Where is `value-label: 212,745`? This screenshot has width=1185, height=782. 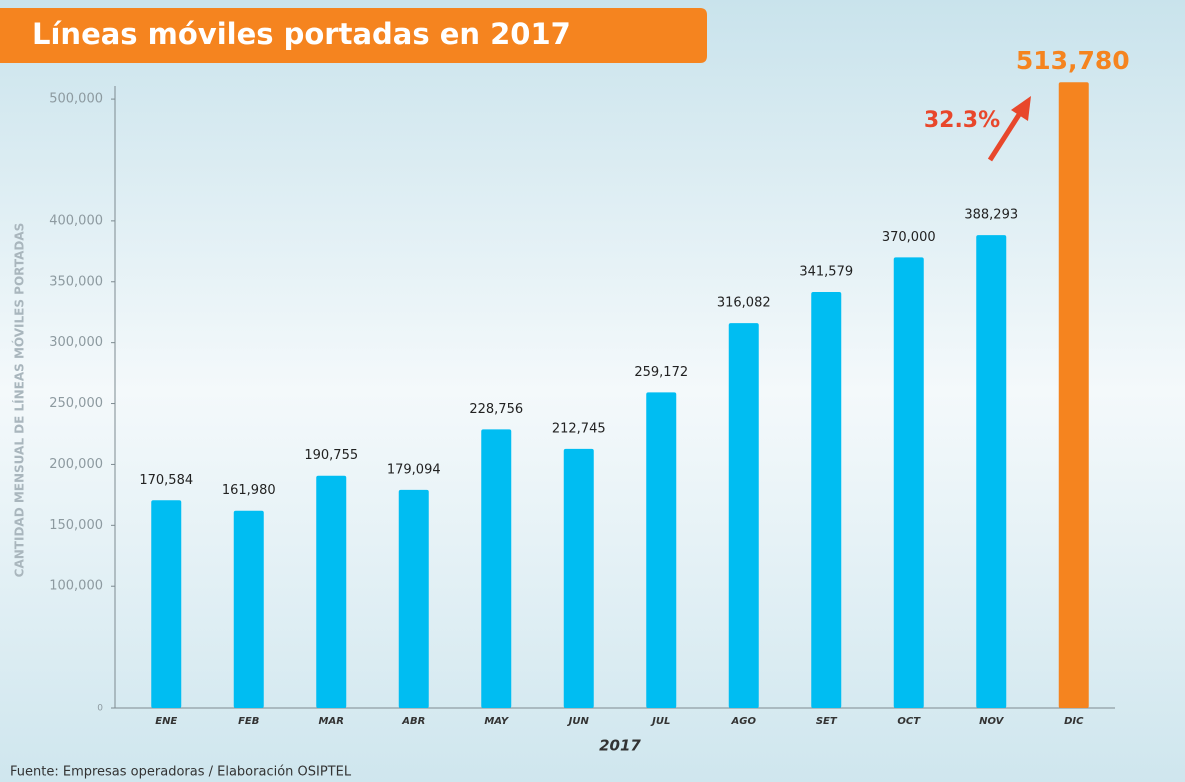 value-label: 212,745 is located at coordinates (579, 428).